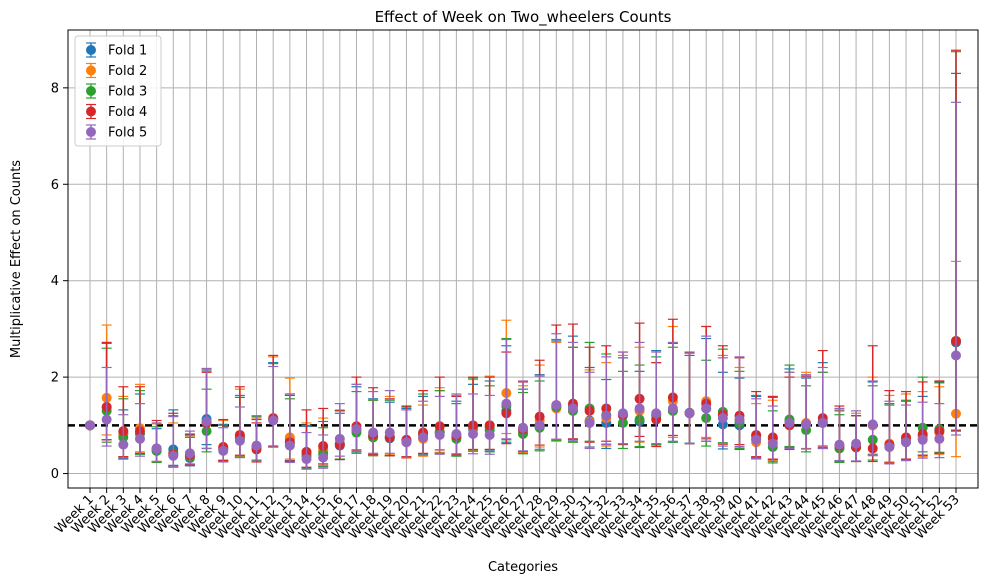  I want to click on y-axis-ticks: 0 2 4 6 8, so click(59, 281).